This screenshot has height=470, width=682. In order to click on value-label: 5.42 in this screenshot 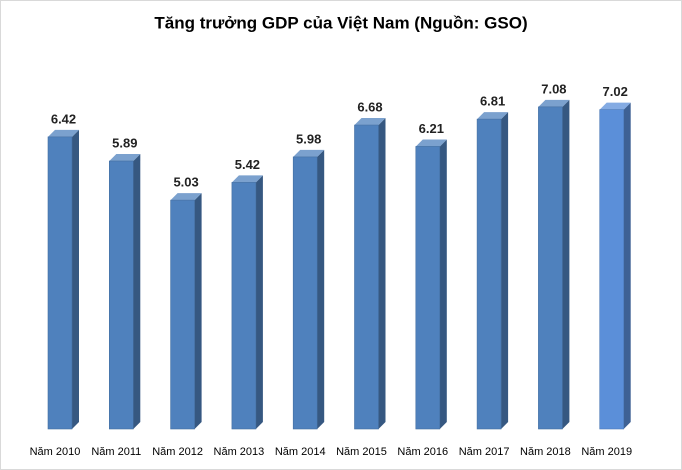, I will do `click(247, 164)`.